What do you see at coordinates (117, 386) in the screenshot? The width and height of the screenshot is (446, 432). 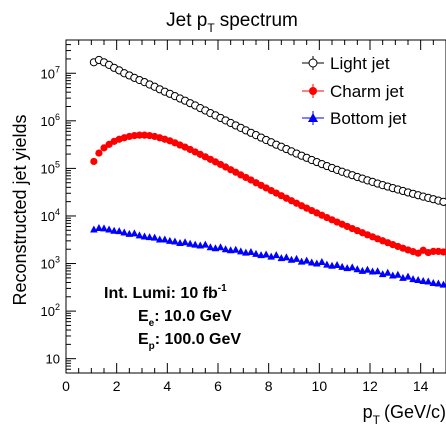 I see `x-tick-label: 2` at bounding box center [117, 386].